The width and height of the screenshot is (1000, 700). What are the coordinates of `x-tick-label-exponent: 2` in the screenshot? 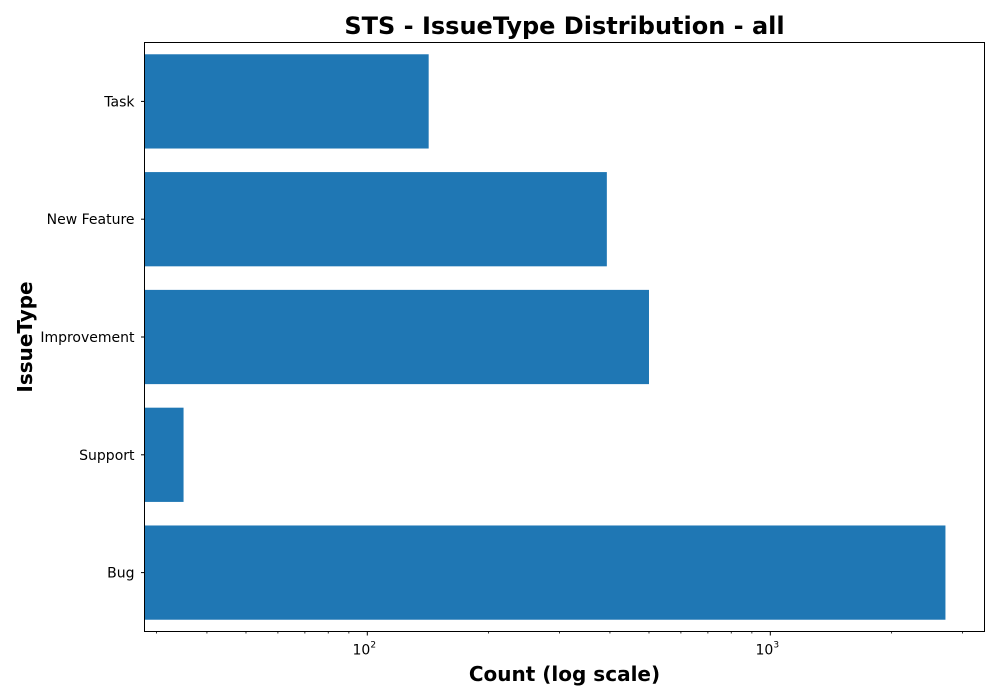 It's located at (373, 646).